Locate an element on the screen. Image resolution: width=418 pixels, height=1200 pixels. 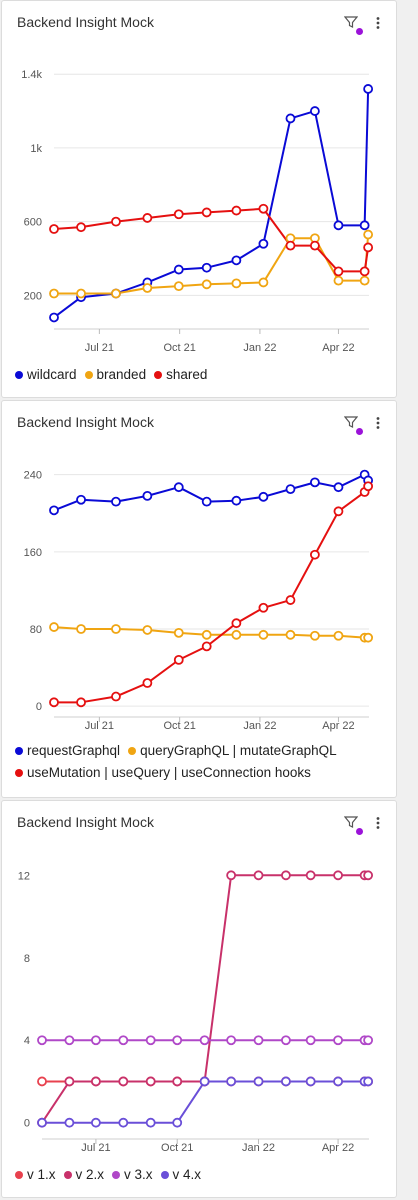
legend-item: requestGraphql is located at coordinates (67, 751).